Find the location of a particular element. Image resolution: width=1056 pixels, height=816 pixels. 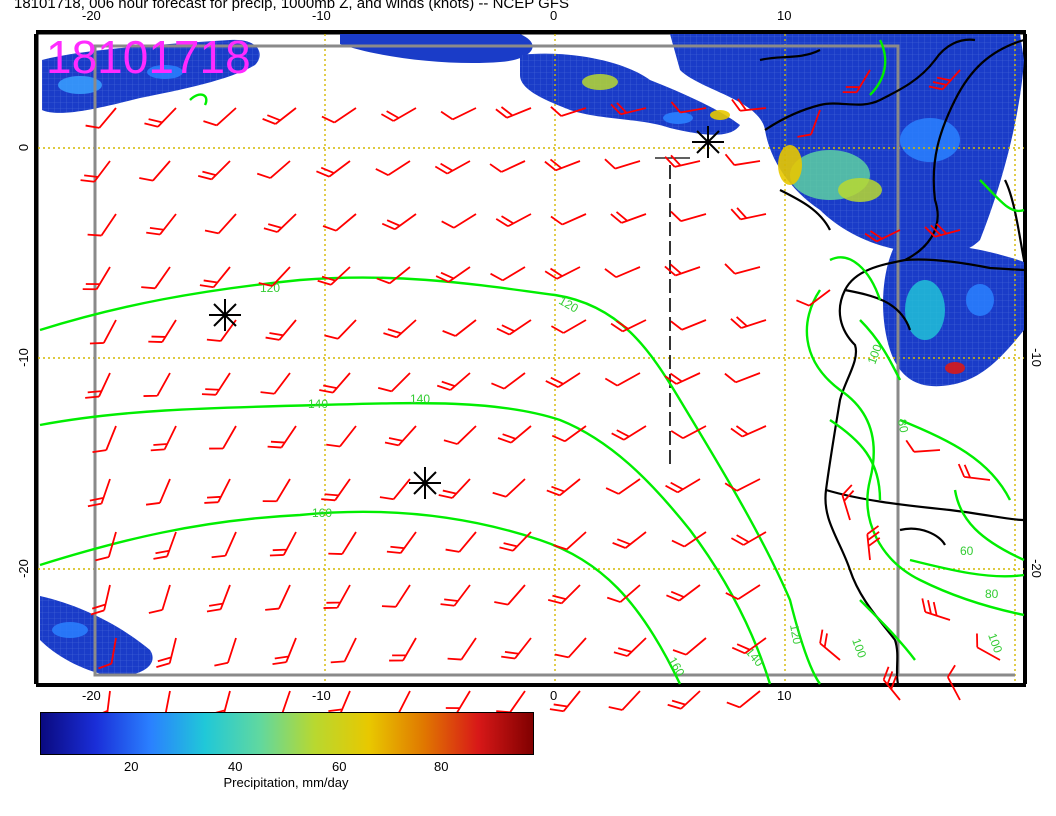

contour-label: 100 is located at coordinates (995, 643).